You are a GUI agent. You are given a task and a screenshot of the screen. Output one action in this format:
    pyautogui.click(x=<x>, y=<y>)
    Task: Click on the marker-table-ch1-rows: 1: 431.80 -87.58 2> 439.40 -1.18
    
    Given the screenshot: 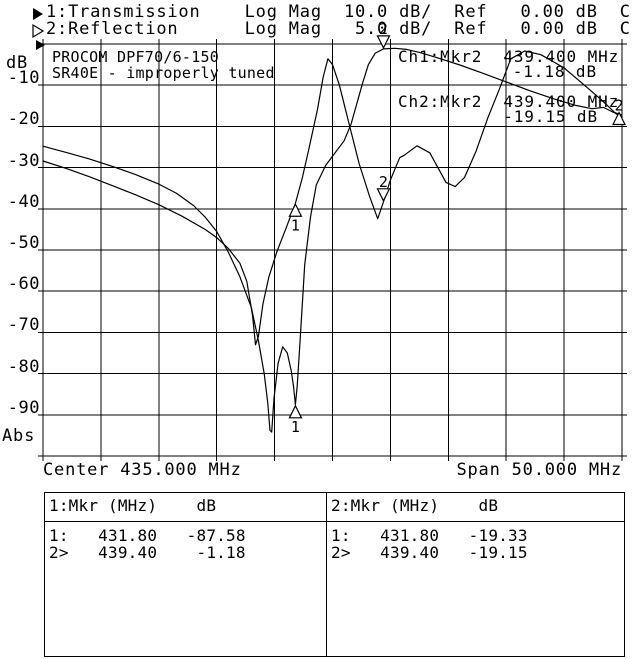 What is the action you would take?
    pyautogui.click(x=147, y=544)
    